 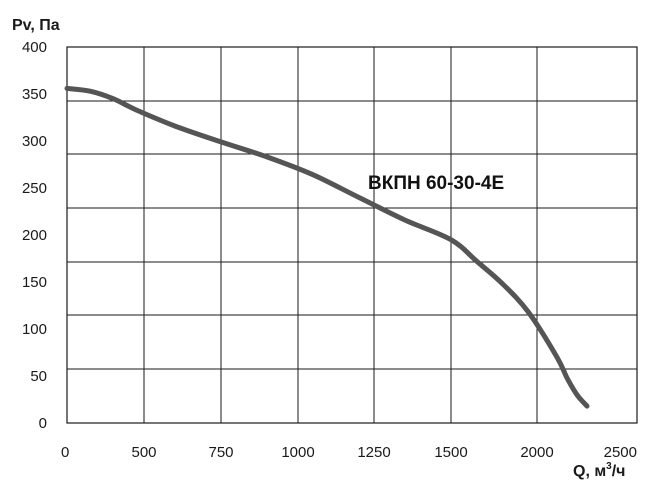 What do you see at coordinates (436, 183) in the screenshot?
I see `series-label: ВКПН 60-30-4Е` at bounding box center [436, 183].